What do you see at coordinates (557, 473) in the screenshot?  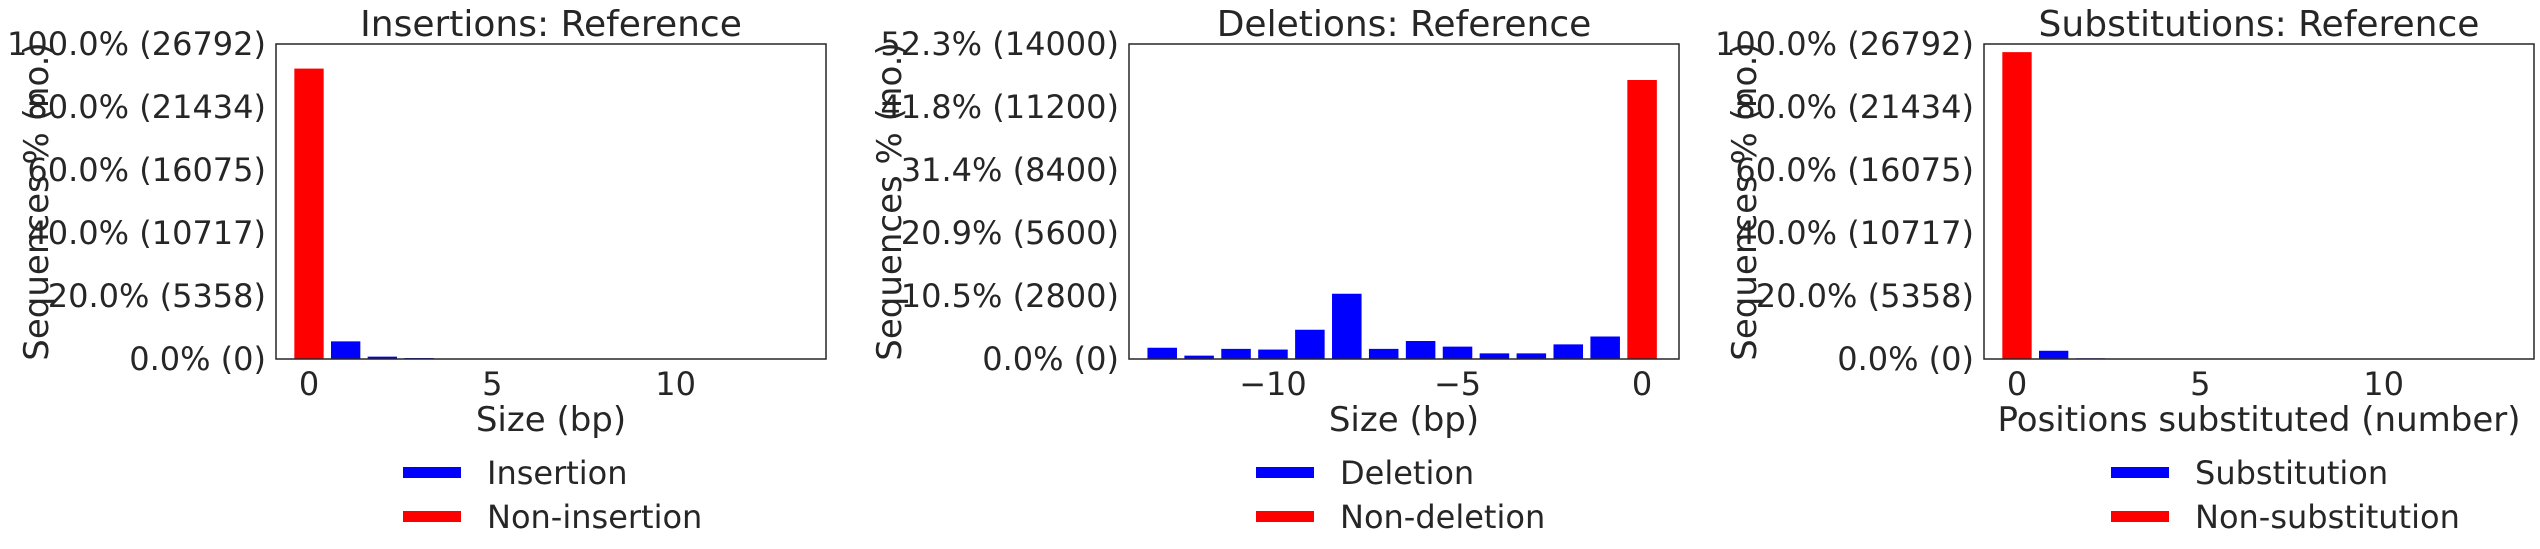 I see `legend-label: Insertion` at bounding box center [557, 473].